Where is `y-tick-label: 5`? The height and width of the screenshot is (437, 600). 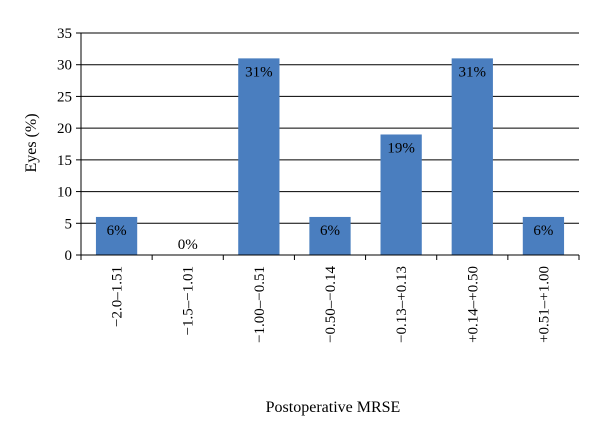 y-tick-label: 5 is located at coordinates (69, 224).